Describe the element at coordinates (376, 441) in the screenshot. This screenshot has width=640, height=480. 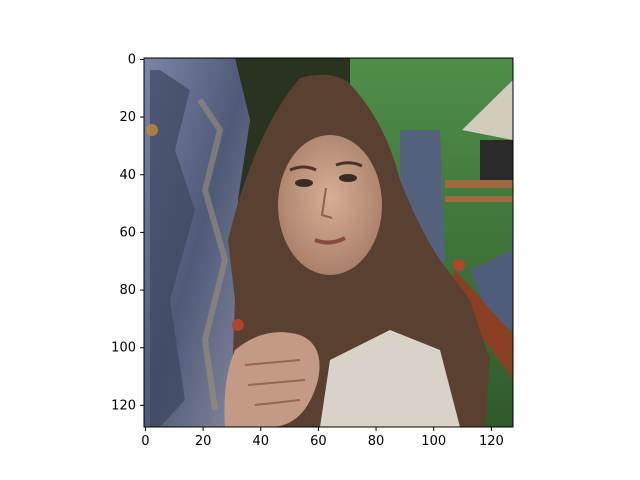
I see `x-tick-label: 80` at that location.